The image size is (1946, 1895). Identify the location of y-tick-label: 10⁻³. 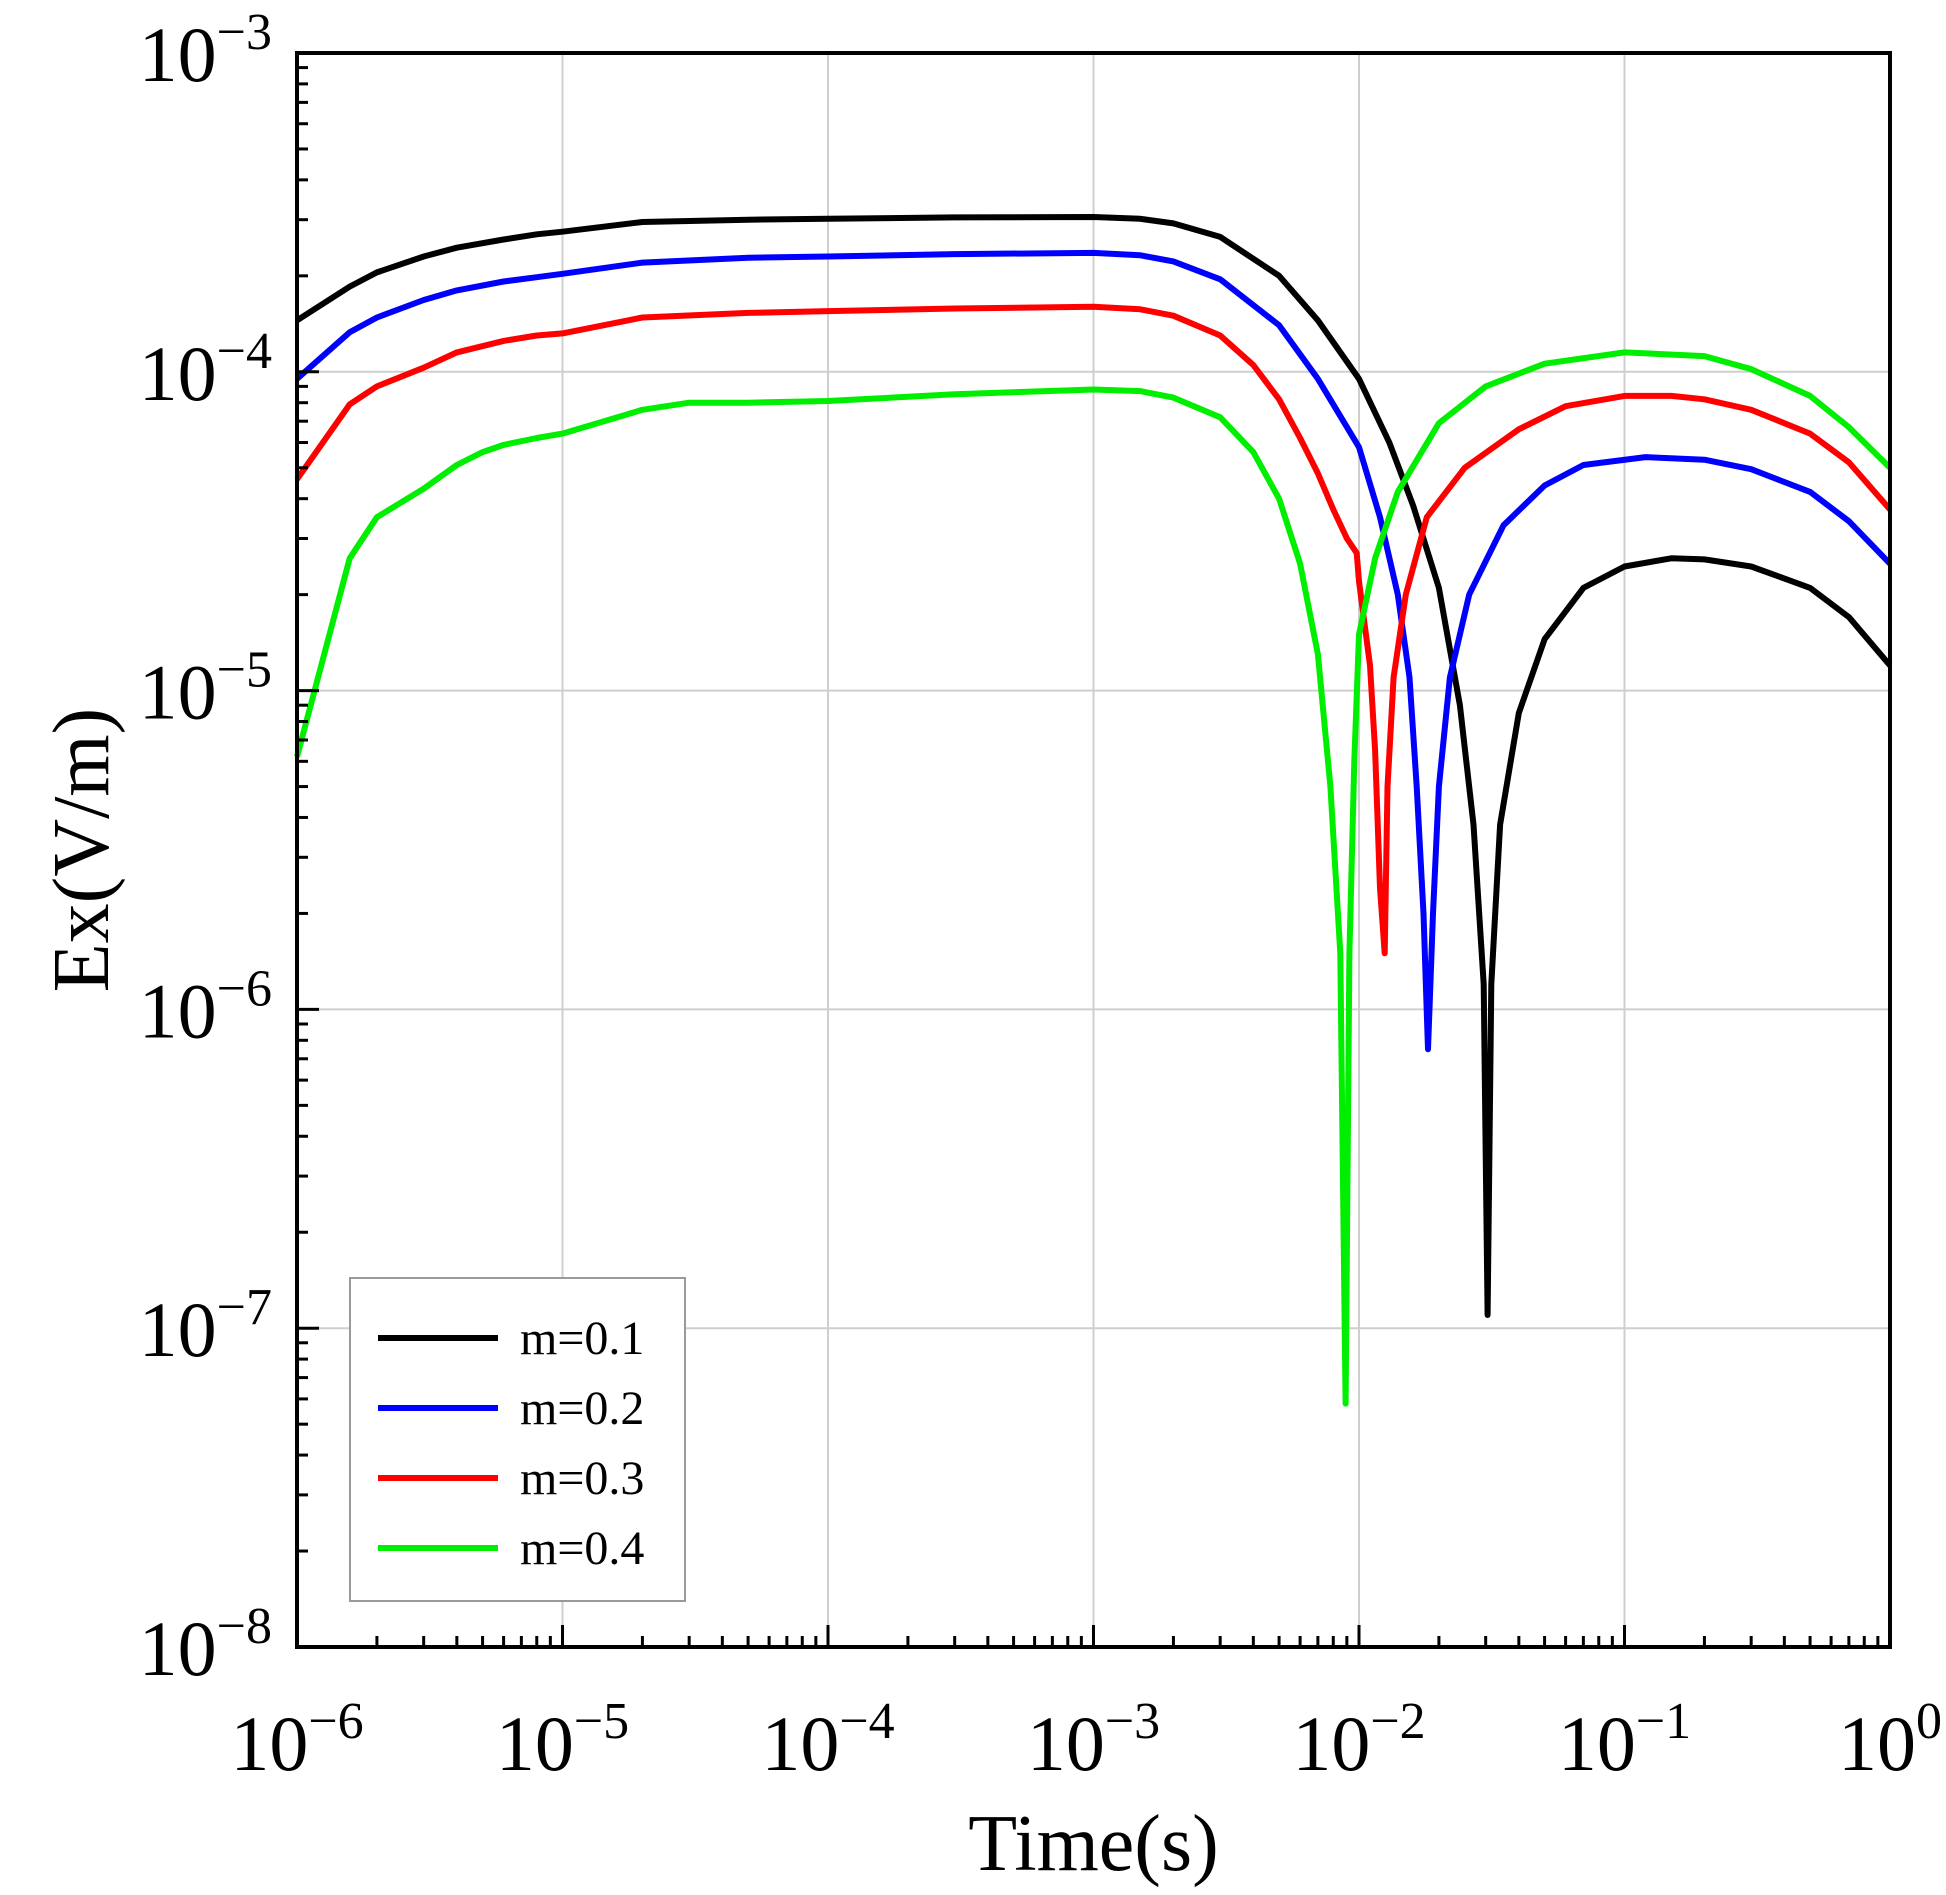
(205, 51).